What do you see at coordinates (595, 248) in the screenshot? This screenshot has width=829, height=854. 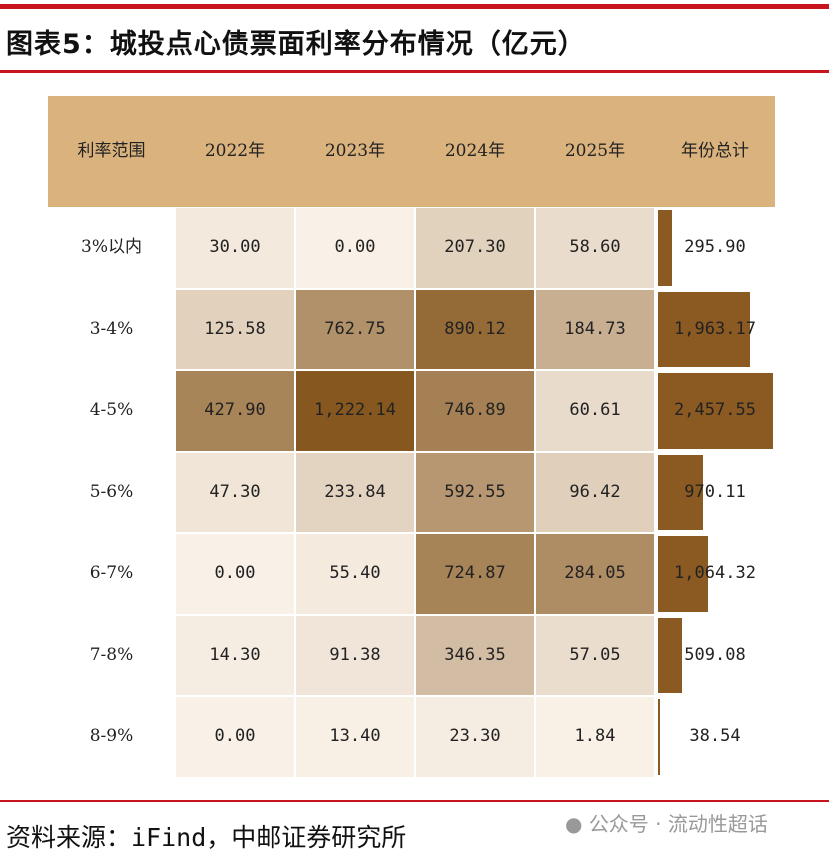 I see `heatmap-cell: 58.60` at bounding box center [595, 248].